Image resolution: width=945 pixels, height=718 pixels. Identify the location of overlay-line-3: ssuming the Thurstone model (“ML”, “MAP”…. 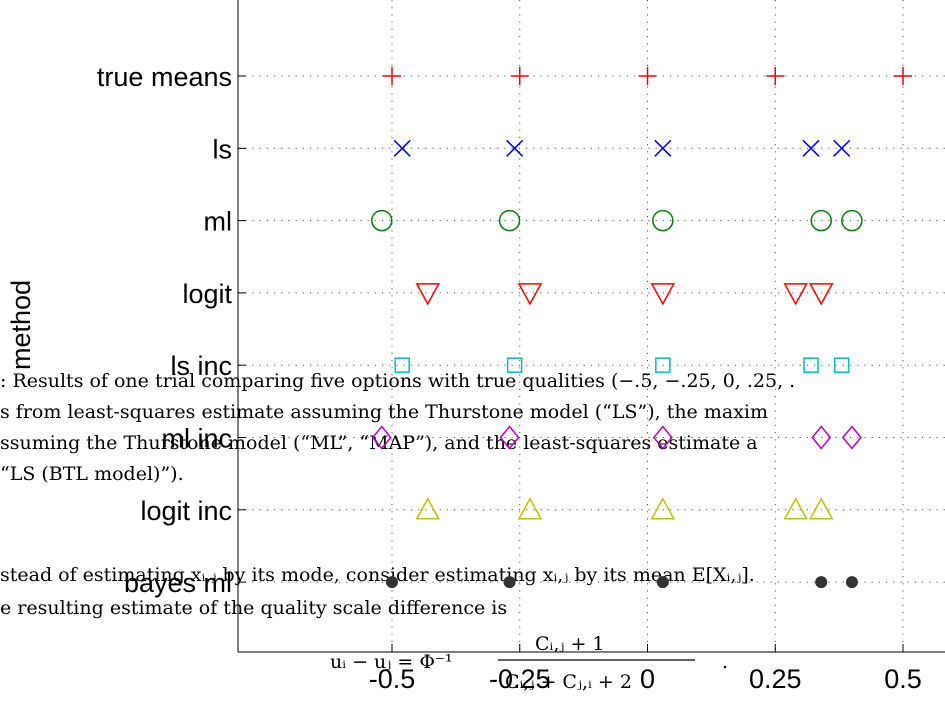
(379, 443).